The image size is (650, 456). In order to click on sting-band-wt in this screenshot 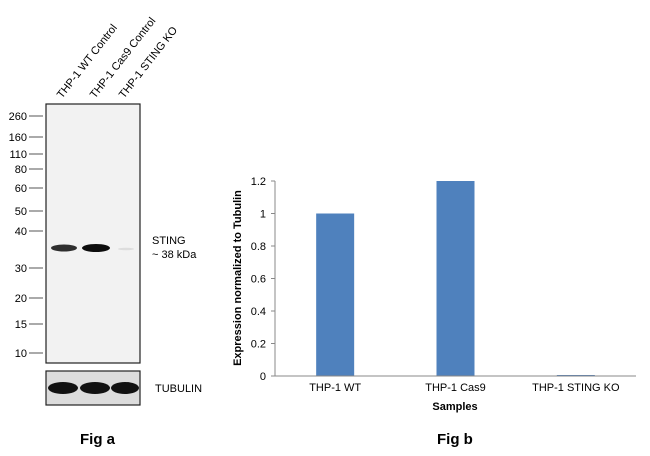, I will do `click(64, 248)`.